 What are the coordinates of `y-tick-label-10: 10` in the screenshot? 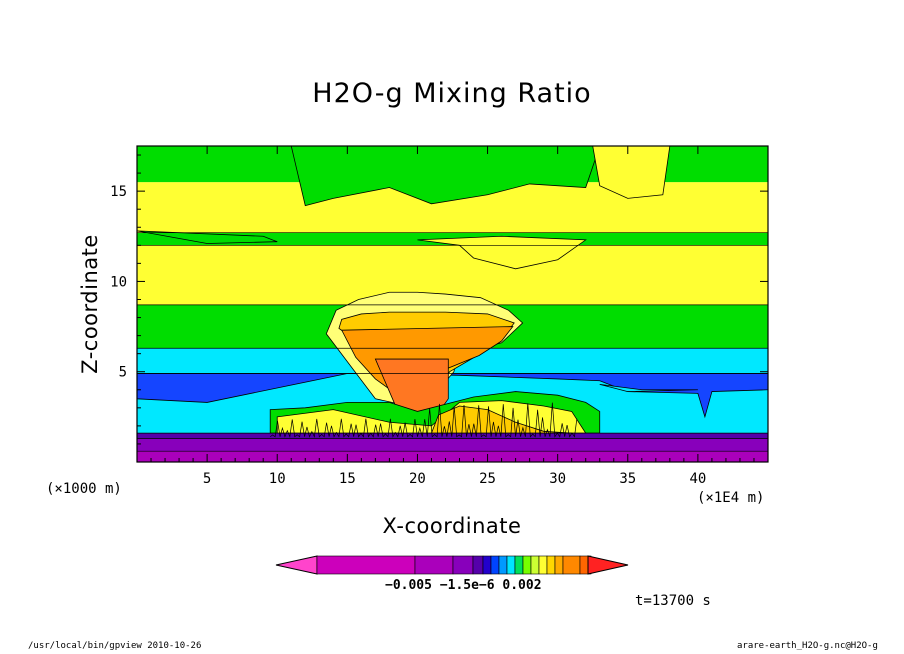 It's located at (118, 282).